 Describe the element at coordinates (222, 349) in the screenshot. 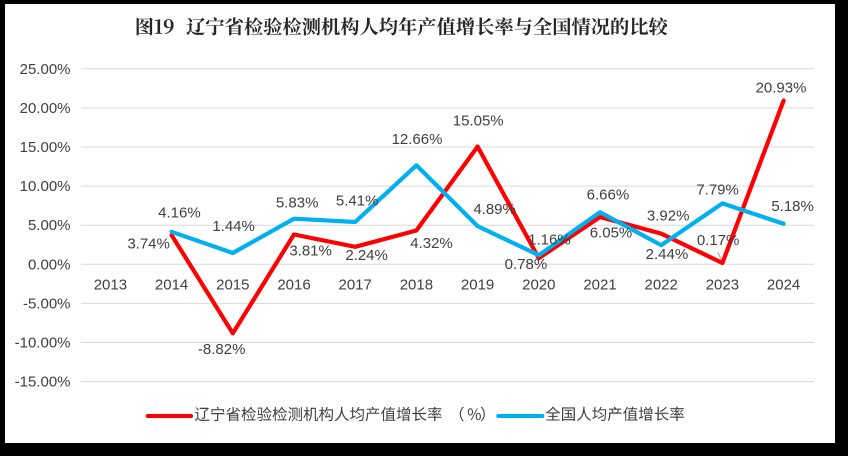

I see `svg-text: -8.82%` at that location.